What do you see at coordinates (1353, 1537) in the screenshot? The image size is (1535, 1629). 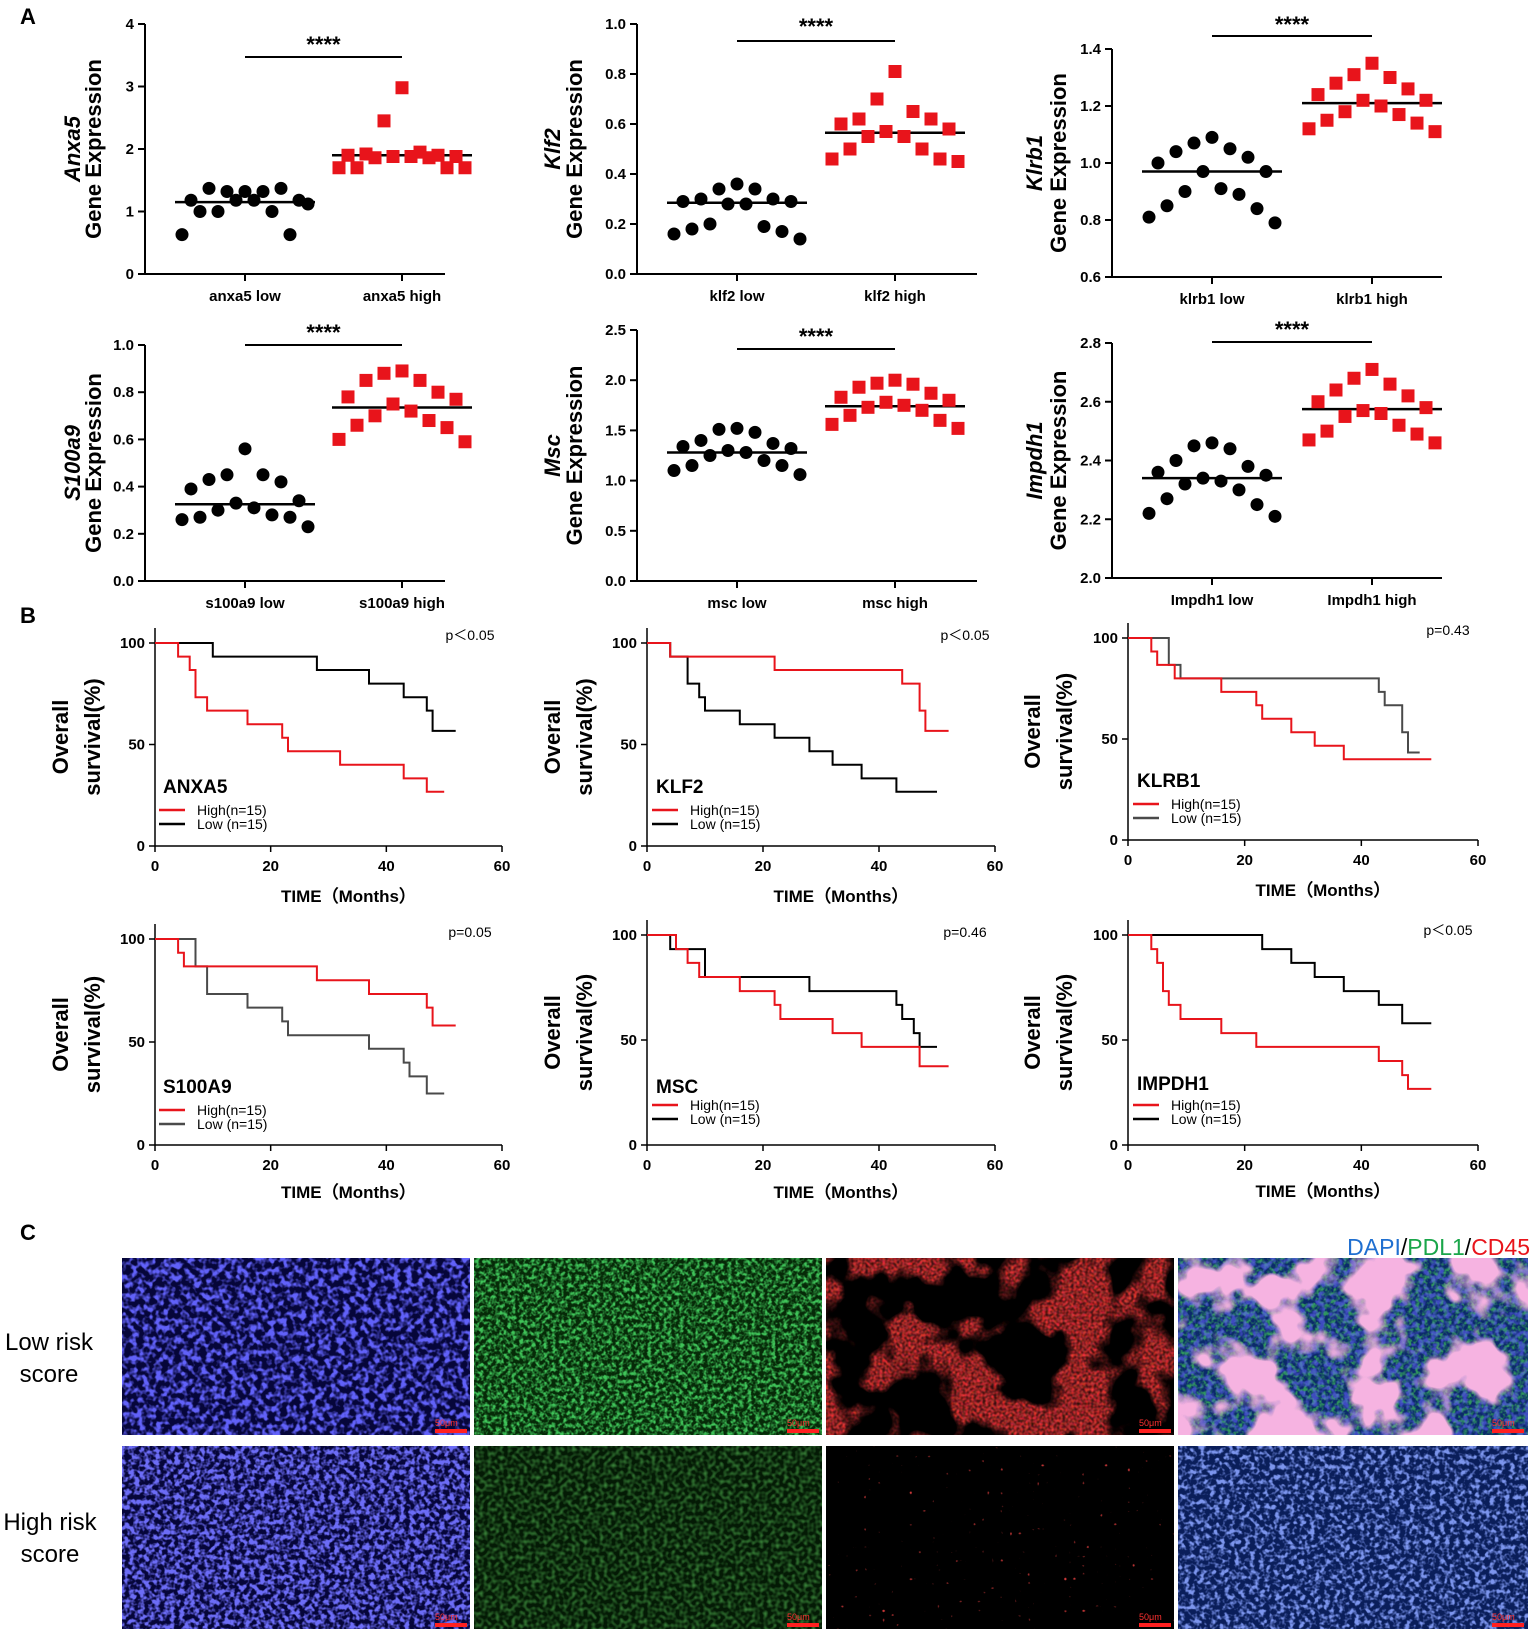 I see `image-high-merge` at bounding box center [1353, 1537].